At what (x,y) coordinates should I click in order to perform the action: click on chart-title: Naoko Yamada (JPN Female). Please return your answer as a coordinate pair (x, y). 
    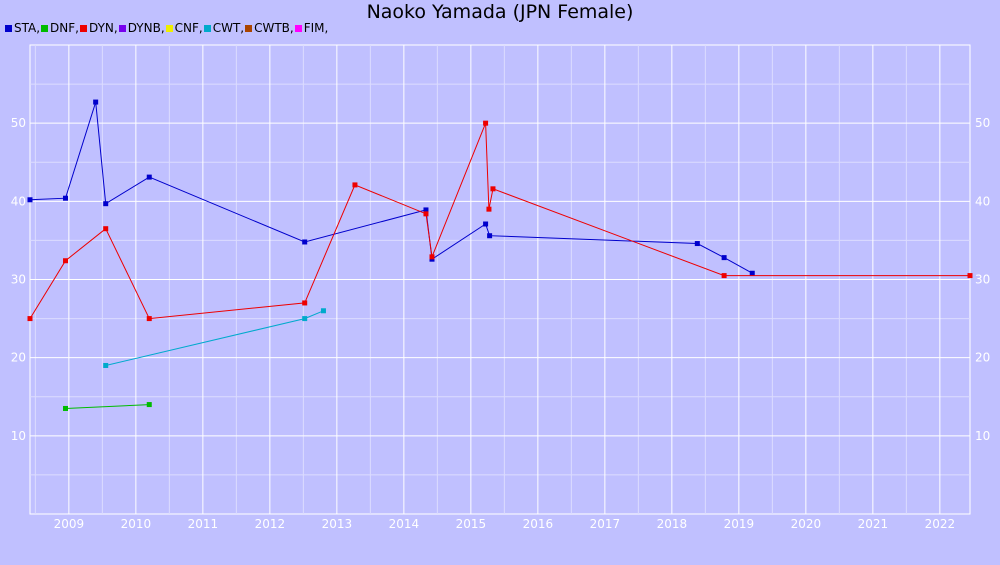
    Looking at the image, I should click on (500, 12).